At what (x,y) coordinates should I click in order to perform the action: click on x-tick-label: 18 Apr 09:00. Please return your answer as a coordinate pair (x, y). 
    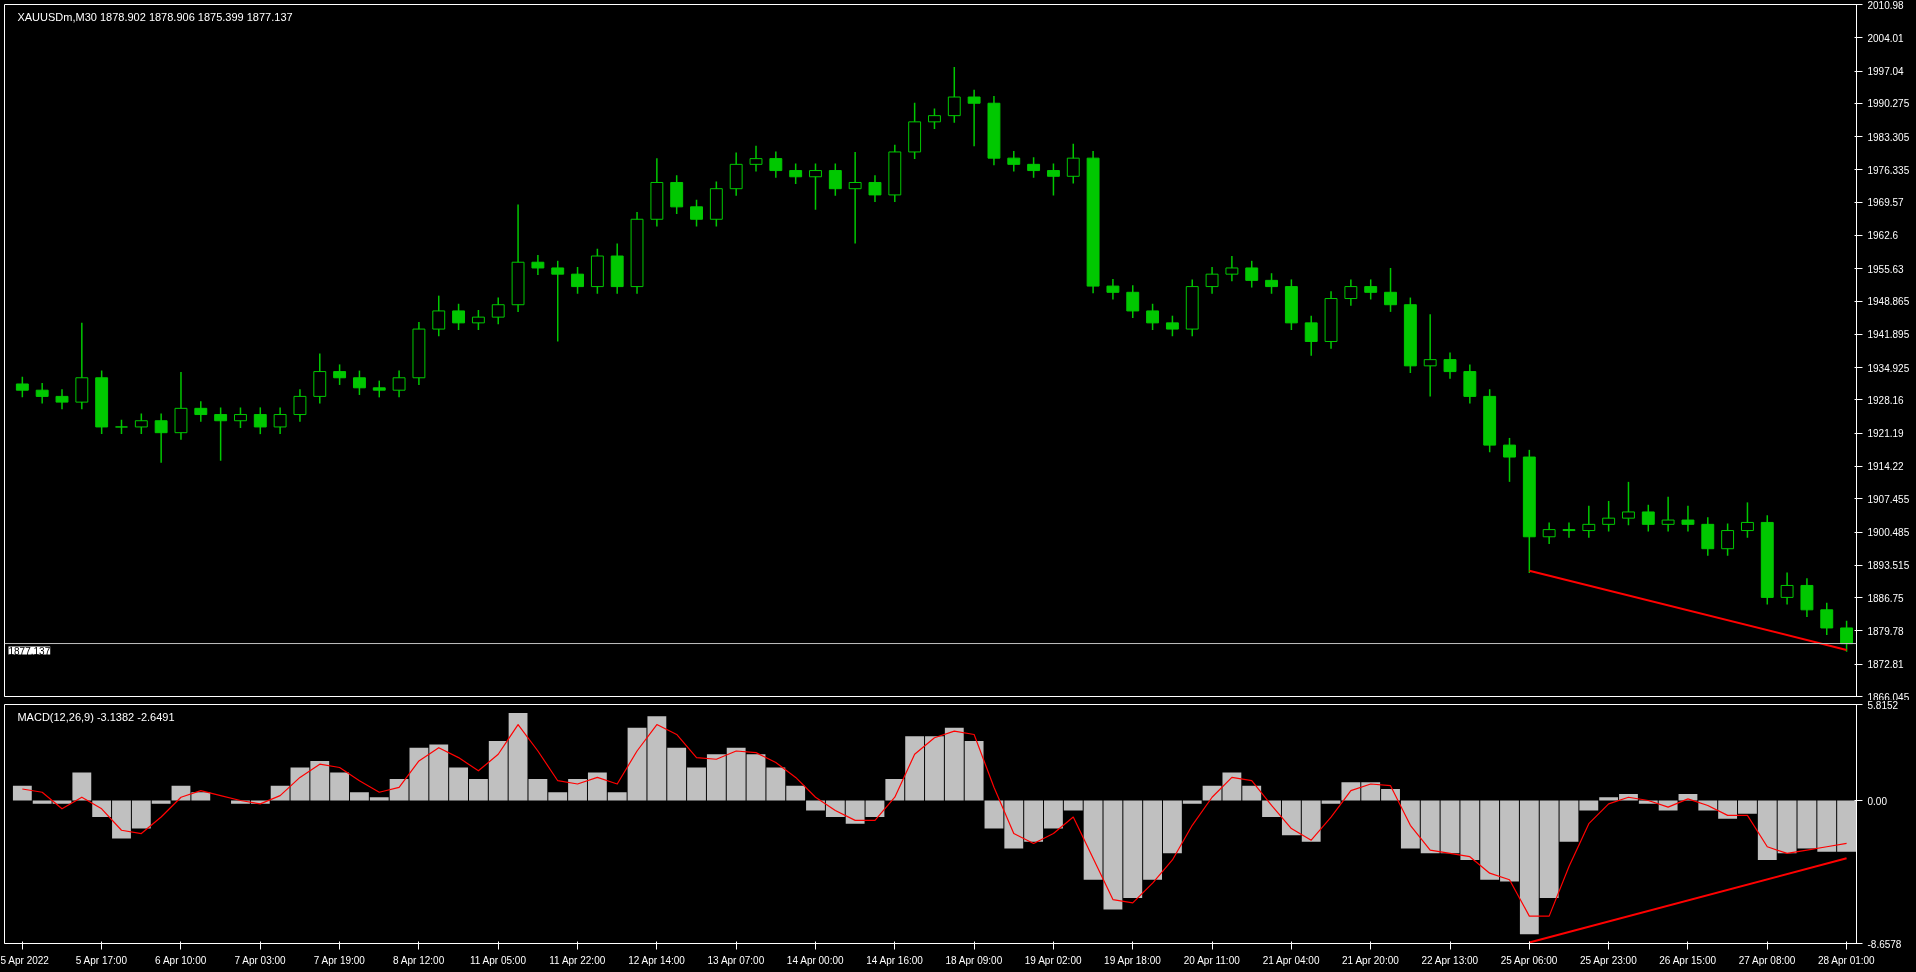
    Looking at the image, I should click on (974, 960).